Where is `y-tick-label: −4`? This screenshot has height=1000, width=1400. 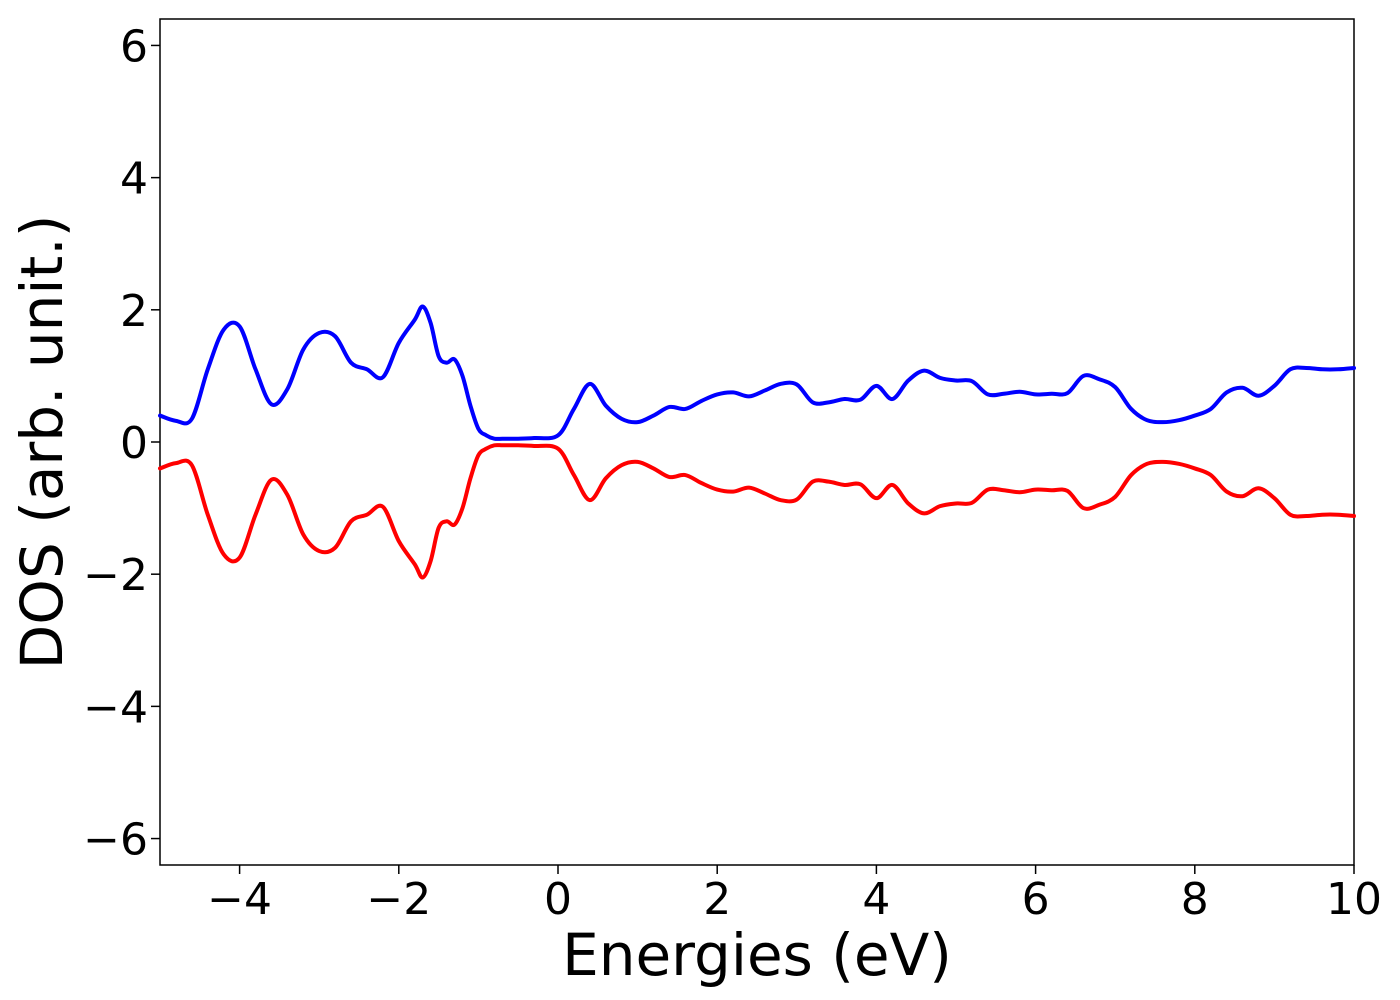
y-tick-label: −4 is located at coordinates (115, 707).